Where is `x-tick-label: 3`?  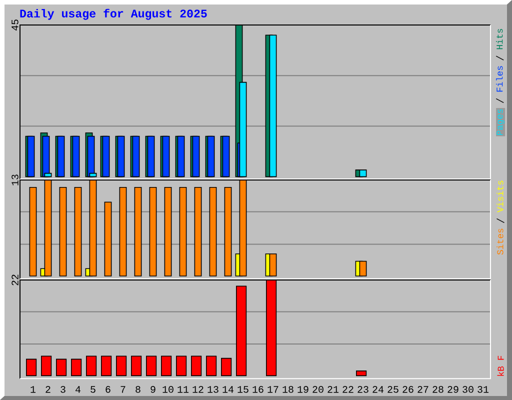 x-tick-label: 3 is located at coordinates (63, 389).